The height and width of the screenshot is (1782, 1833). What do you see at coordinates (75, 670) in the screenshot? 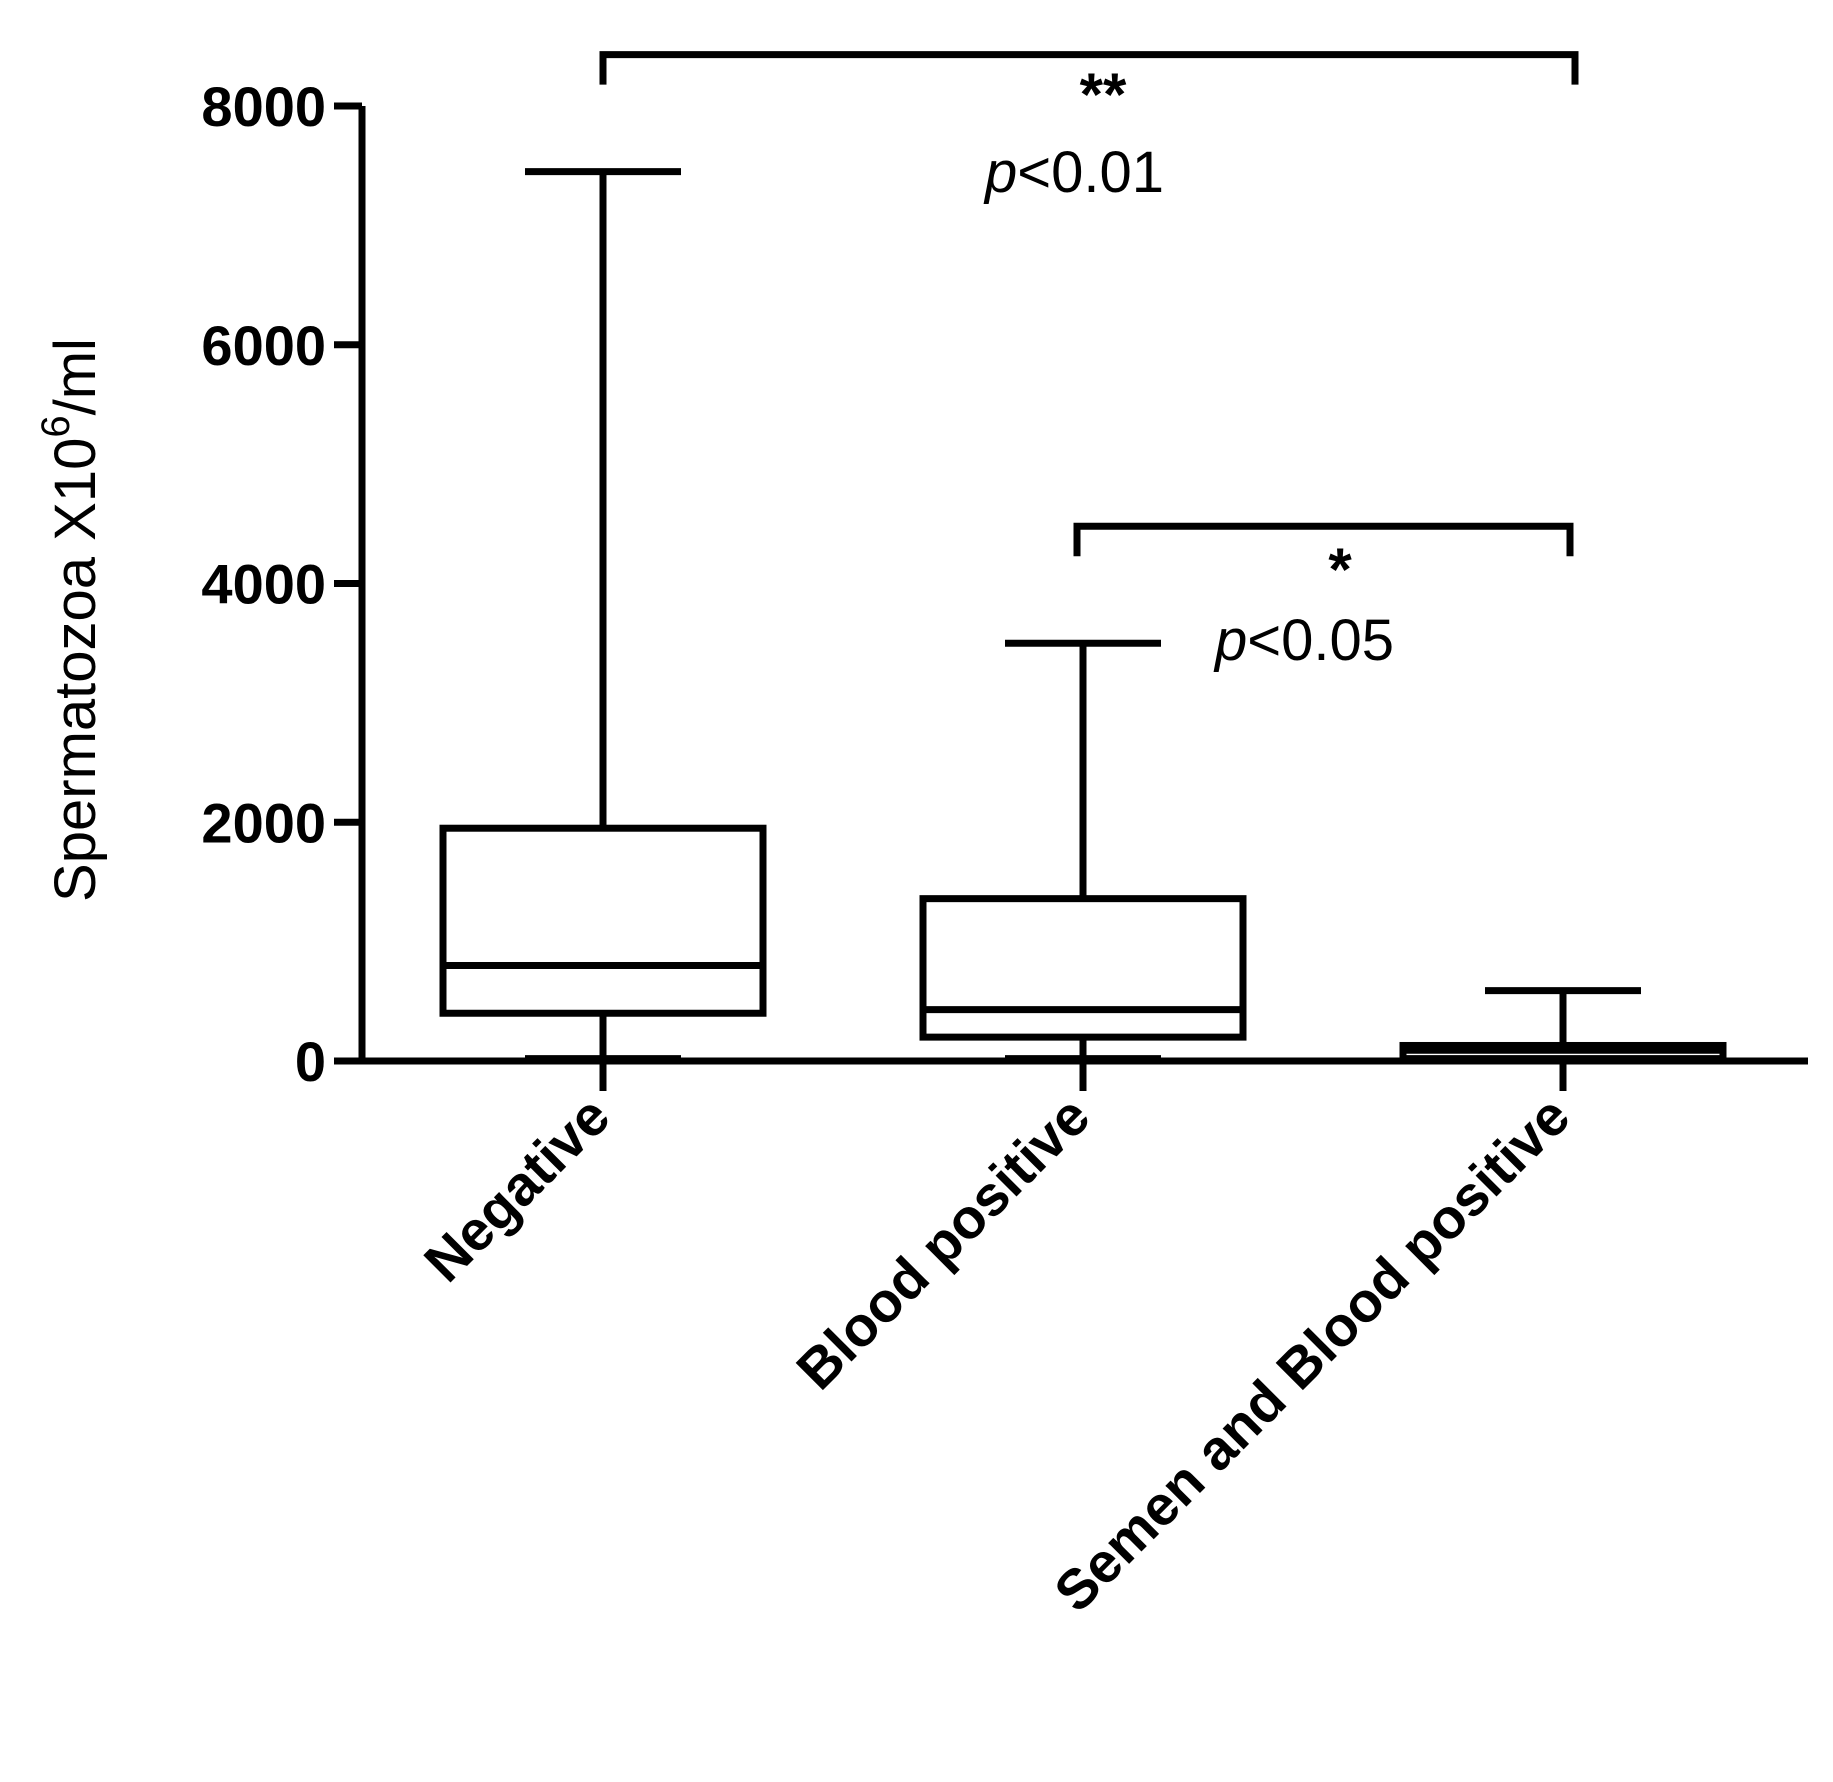
I see `y-axis-label-main: Spermatozoa X10` at bounding box center [75, 670].